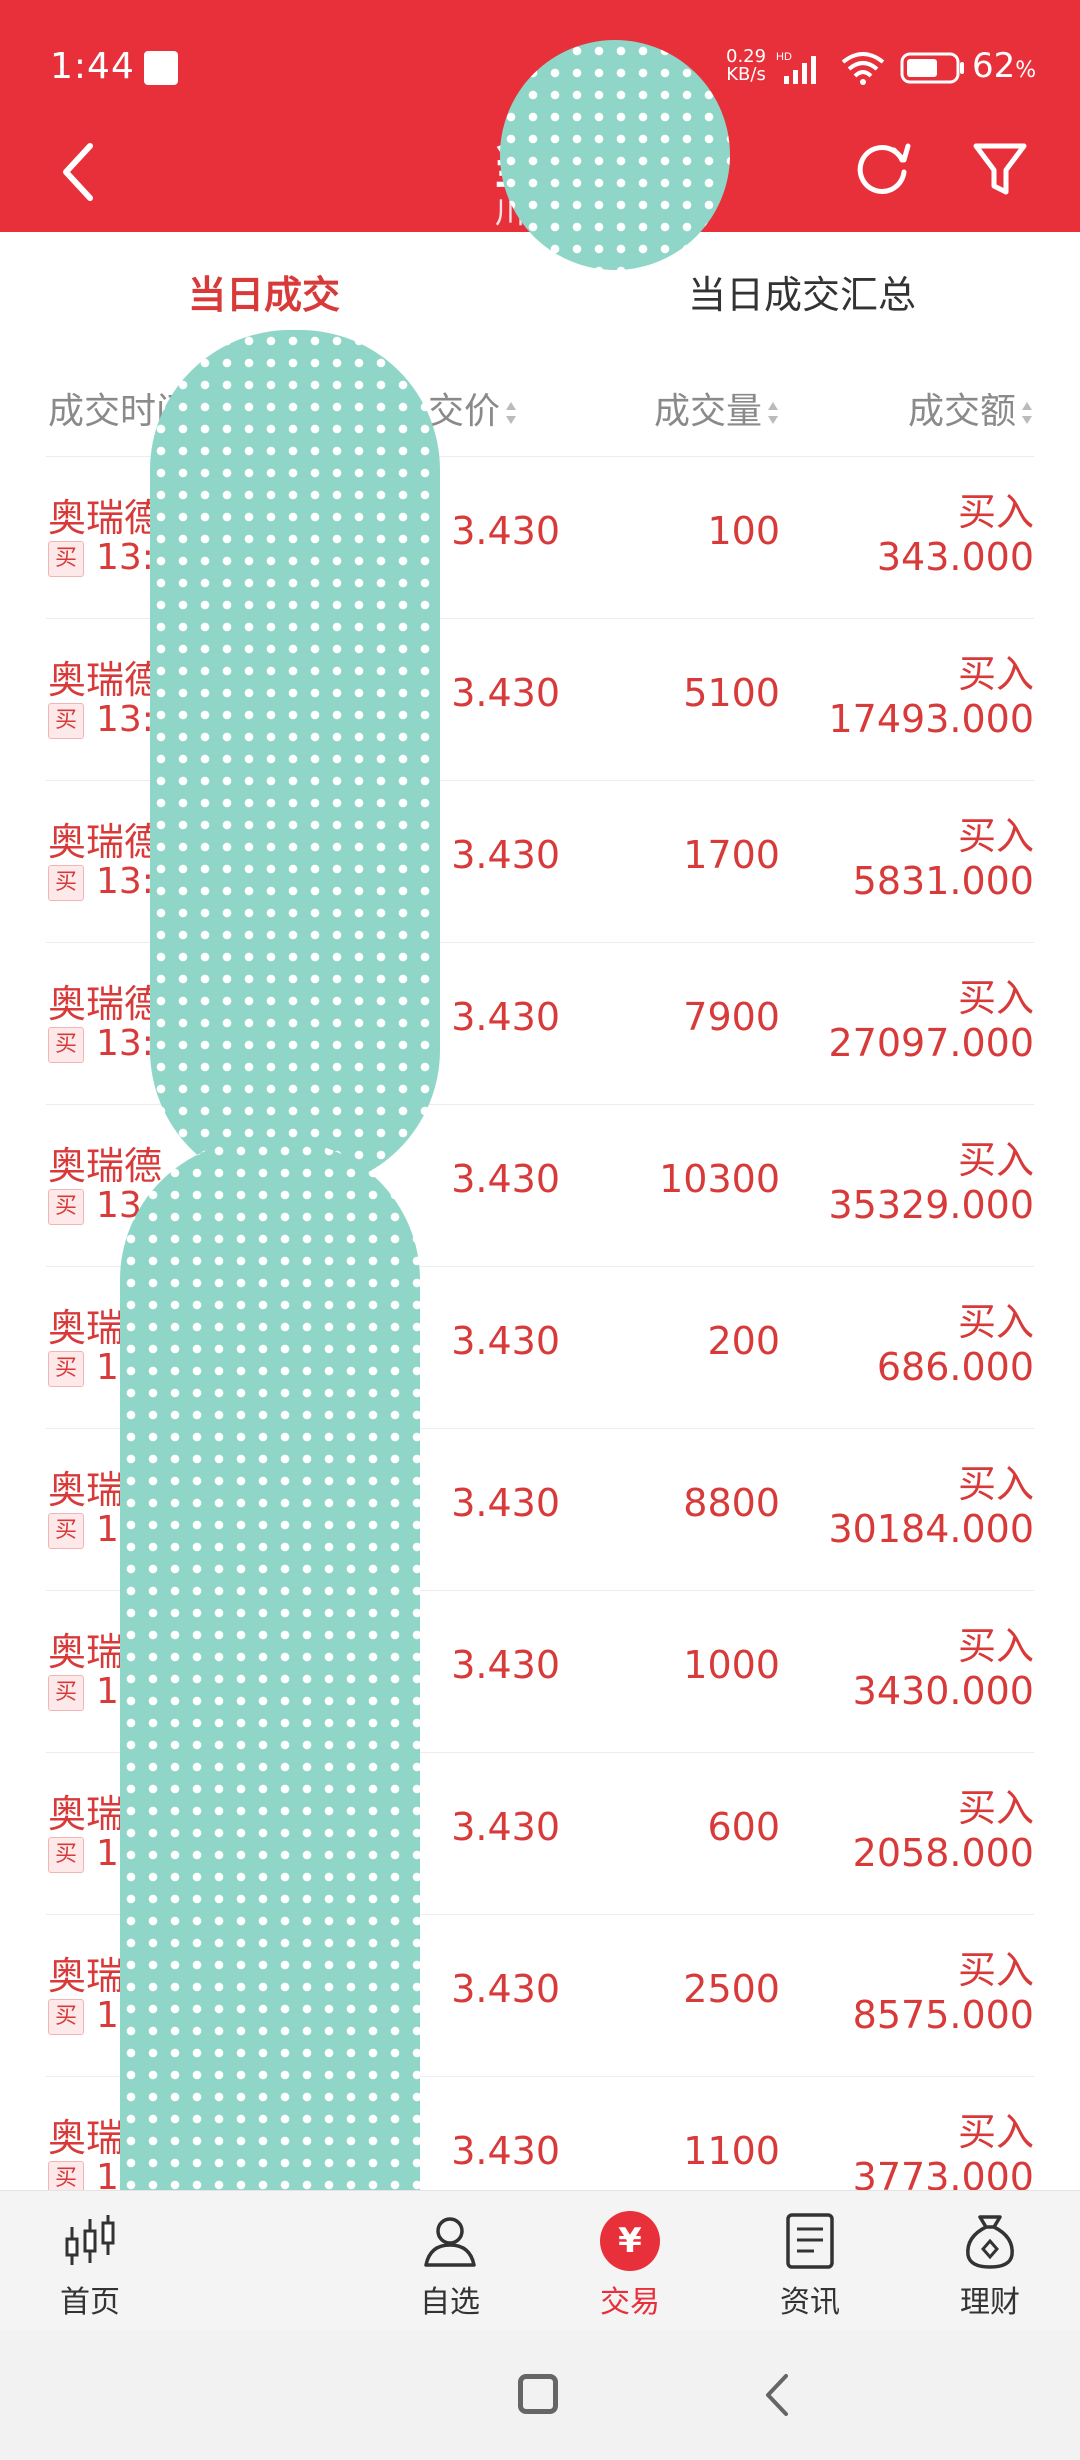  I want to click on table-row: 奥瑞德 买 13:4 3.430 5100 买入 17493.000, so click(540, 699).